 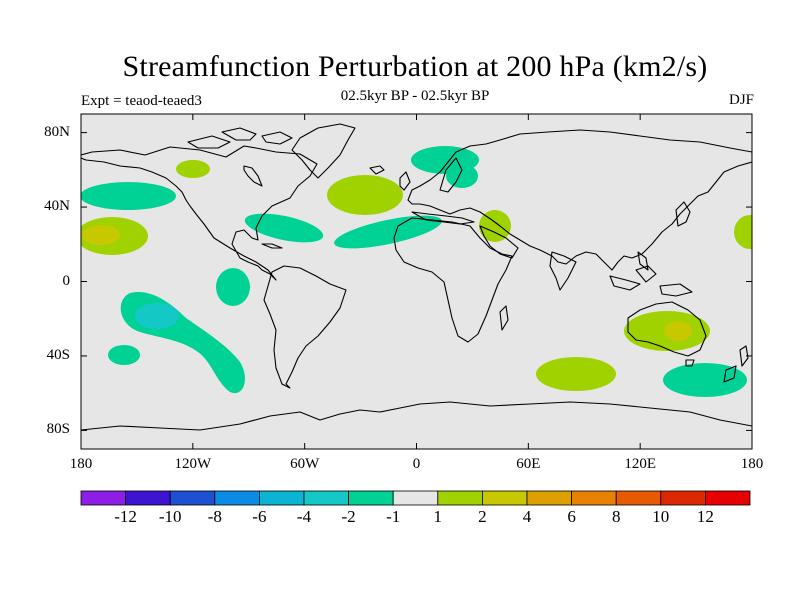 What do you see at coordinates (66, 280) in the screenshot?
I see `y-tick-label: 0` at bounding box center [66, 280].